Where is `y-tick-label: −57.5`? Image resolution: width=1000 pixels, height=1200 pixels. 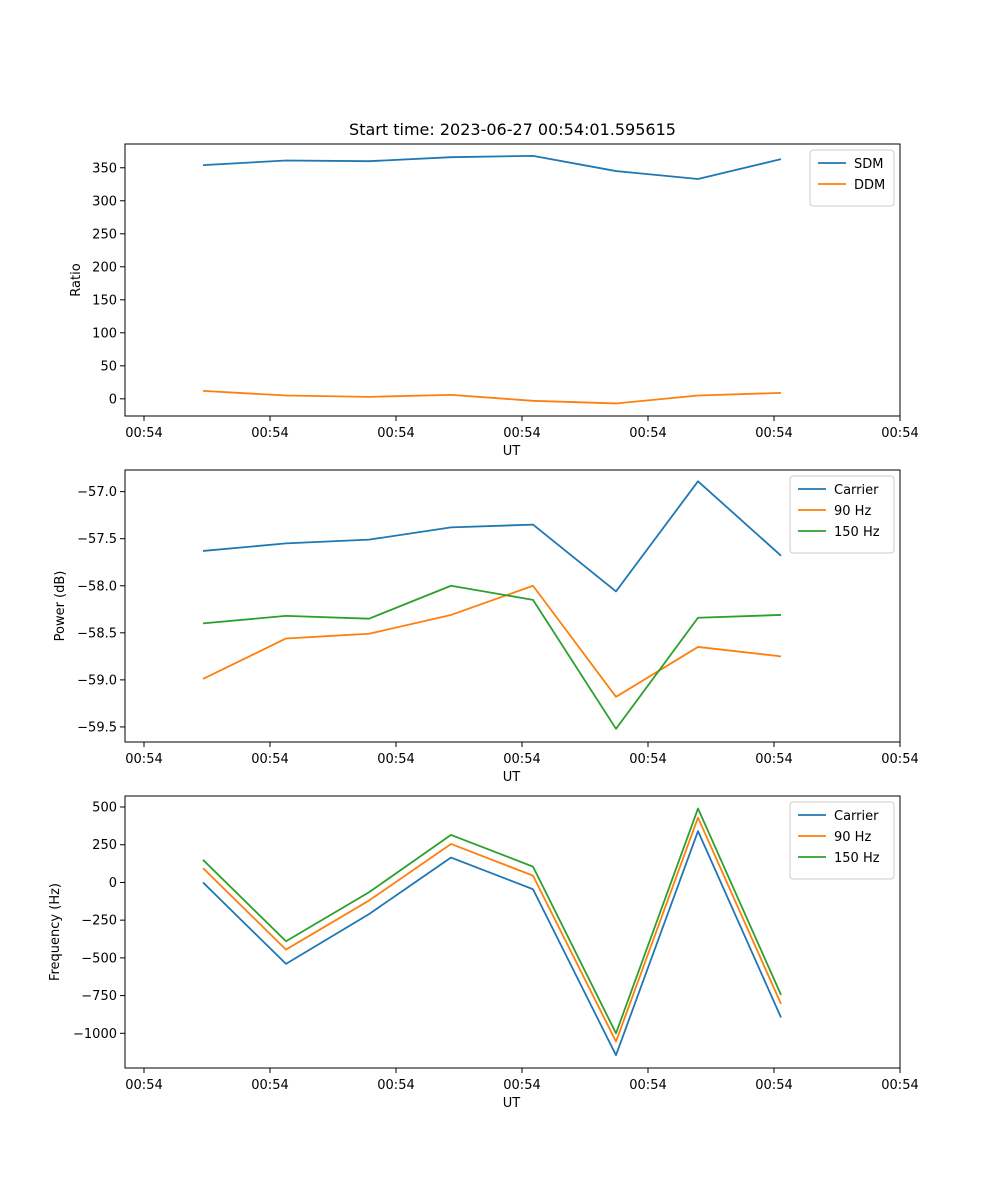 y-tick-label: −57.5 is located at coordinates (97, 539).